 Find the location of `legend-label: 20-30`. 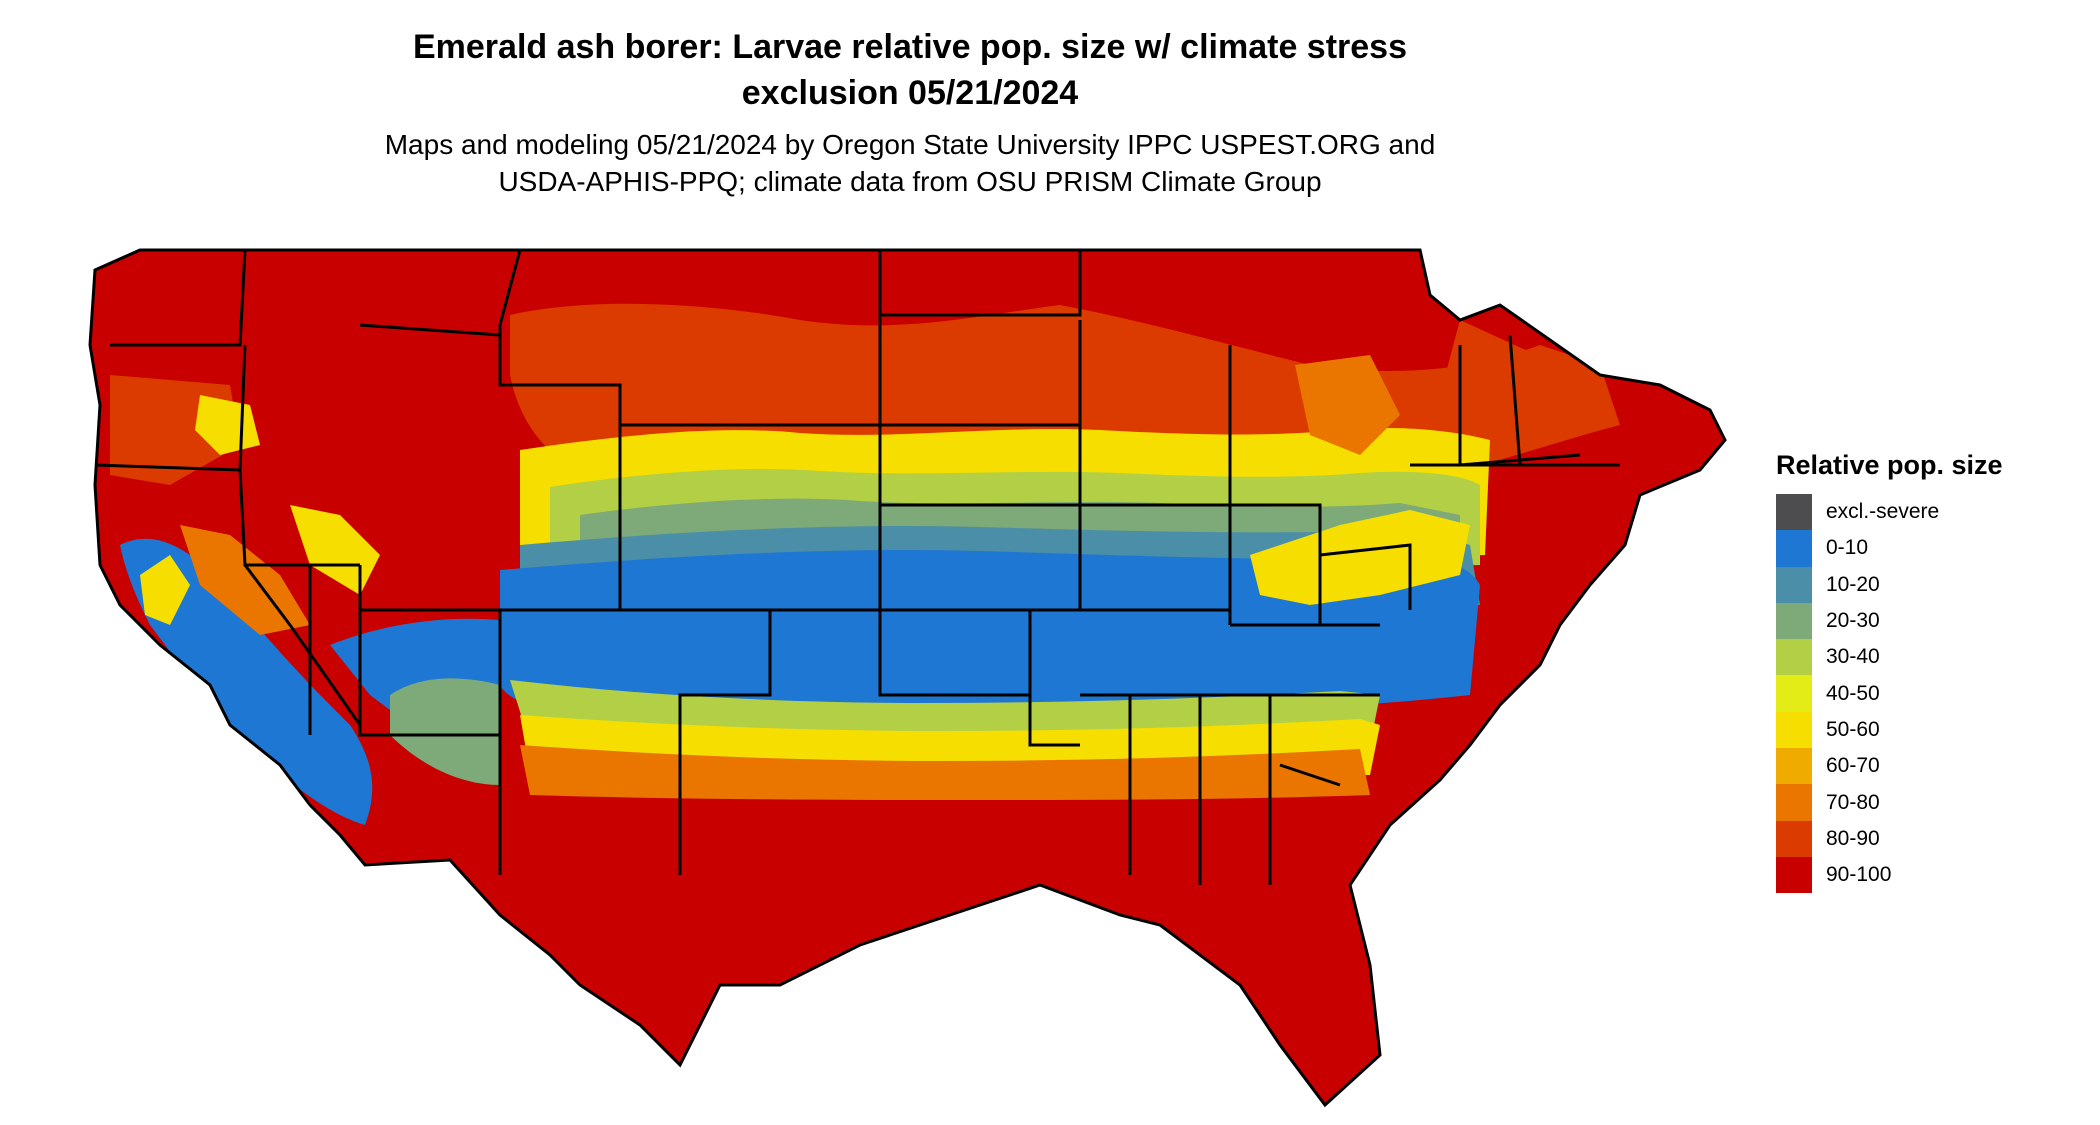

legend-label: 20-30 is located at coordinates (1853, 621).